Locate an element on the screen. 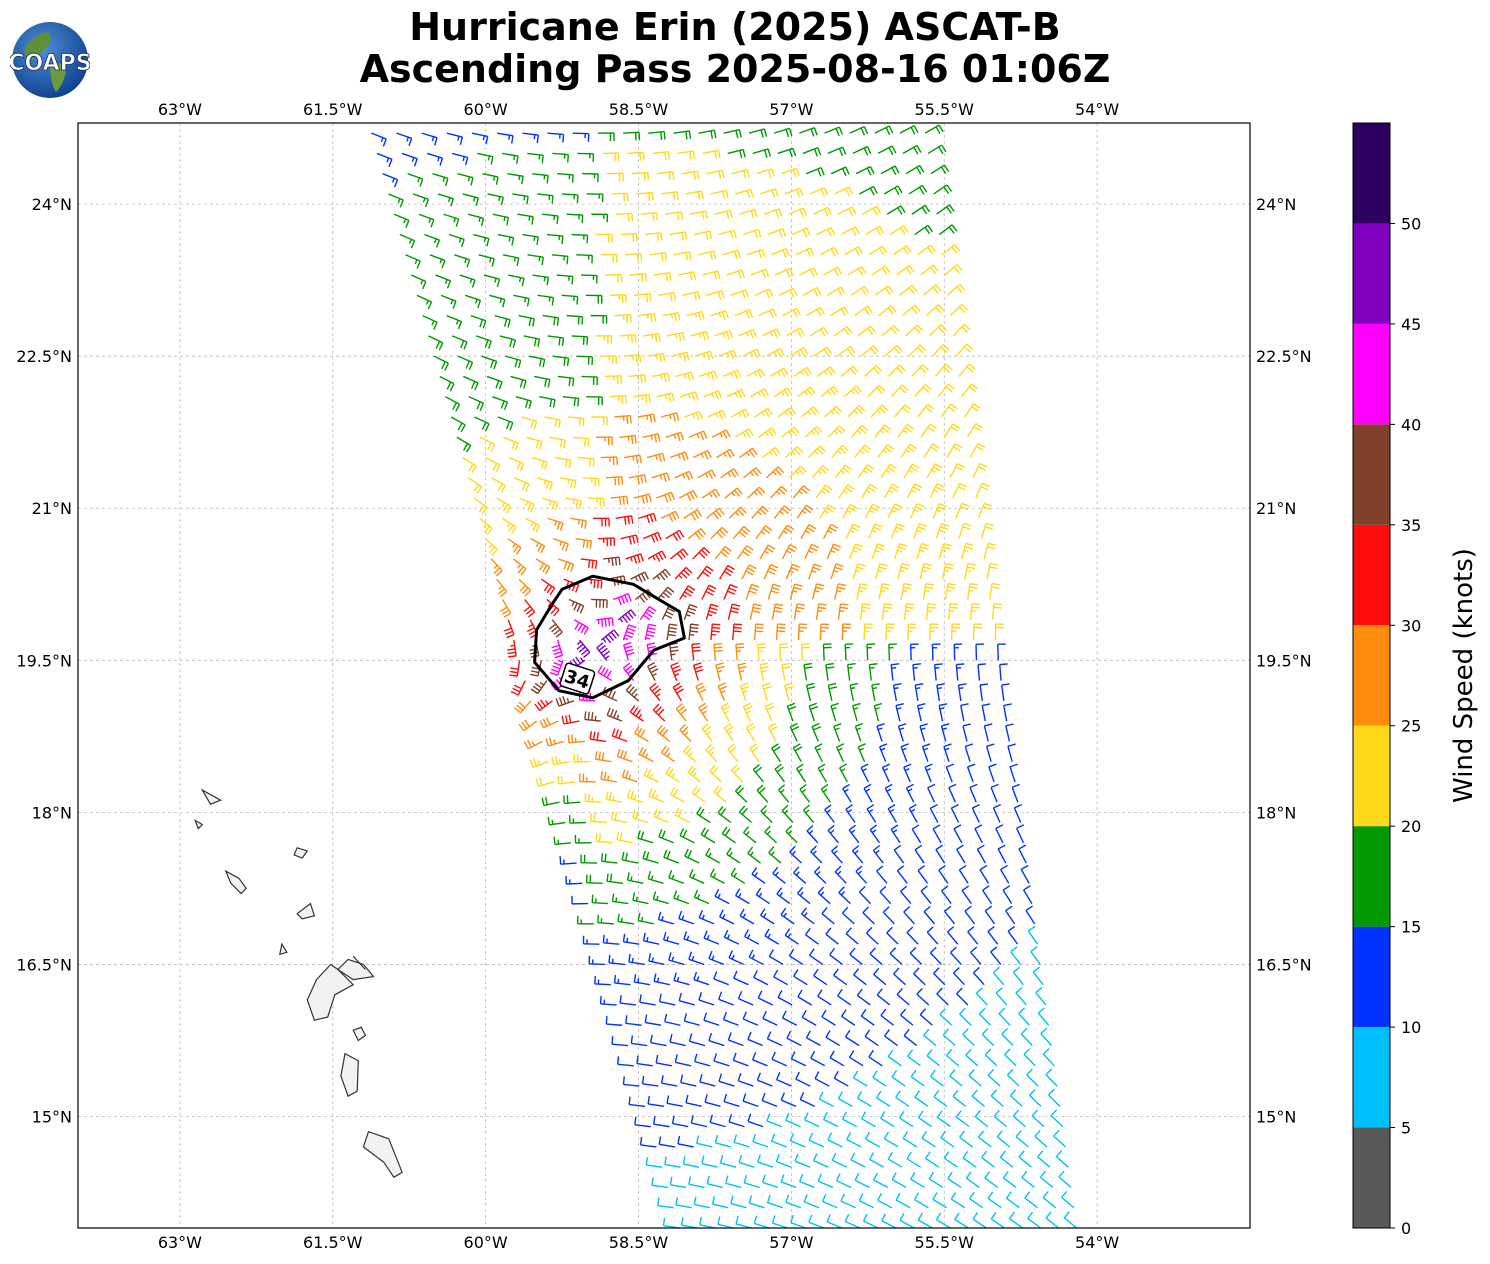  lat-tick-label-right: 21°N is located at coordinates (1276, 508).